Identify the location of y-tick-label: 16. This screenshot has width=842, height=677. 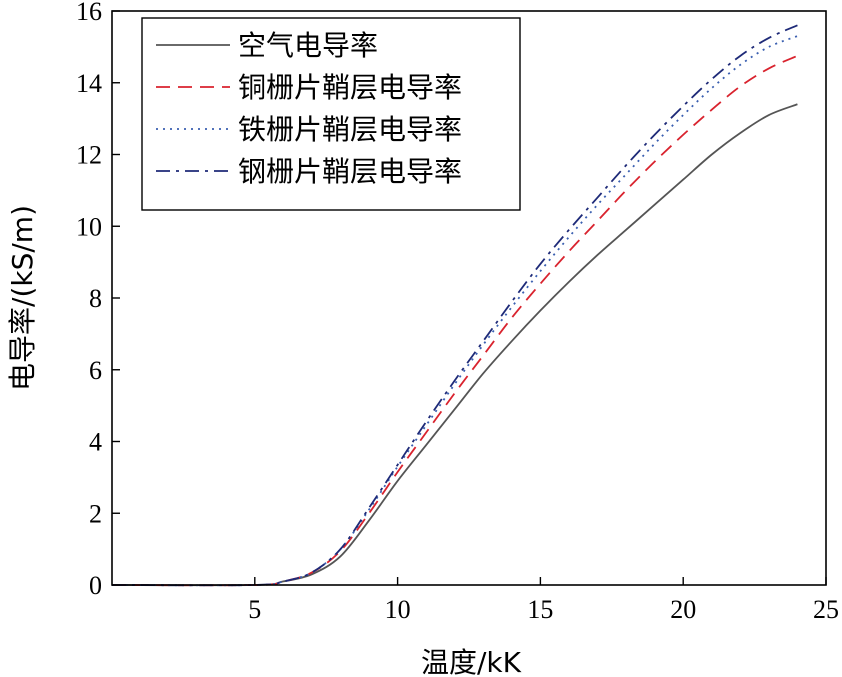
(89, 13).